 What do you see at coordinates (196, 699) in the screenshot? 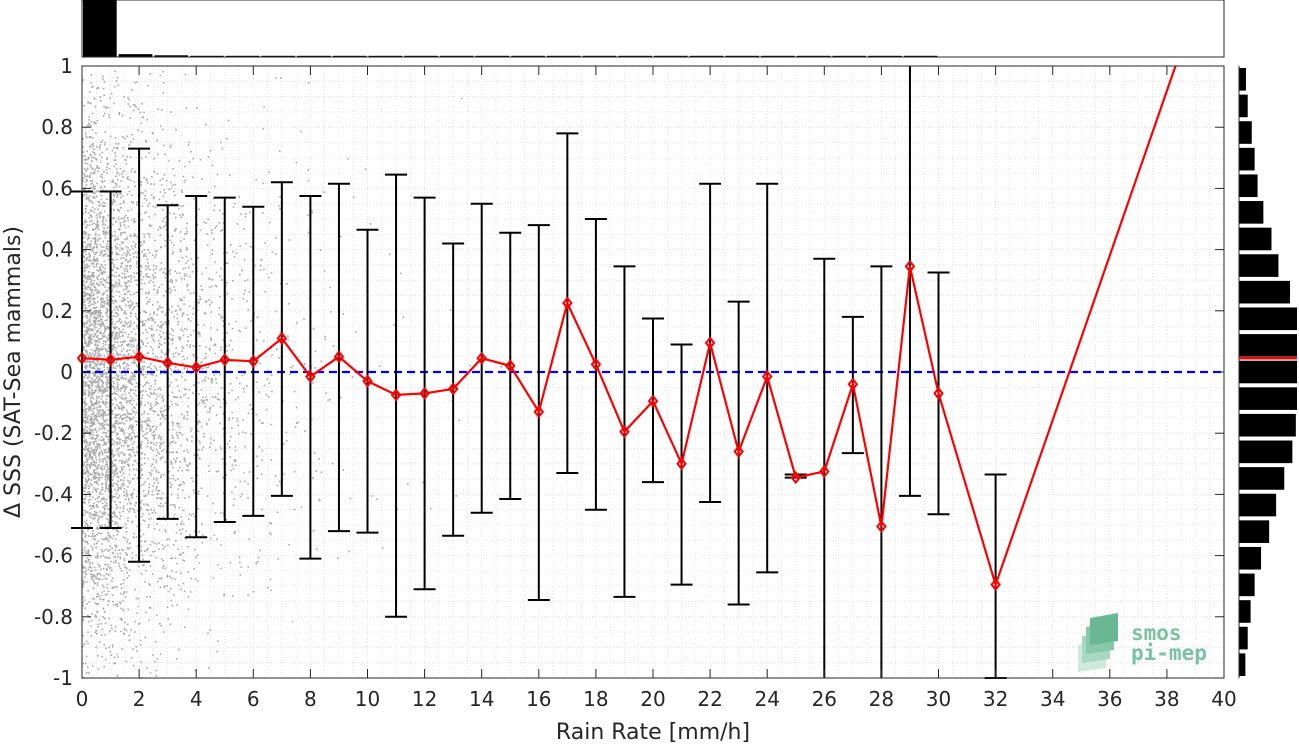
I see `x-tick-label: 4` at bounding box center [196, 699].